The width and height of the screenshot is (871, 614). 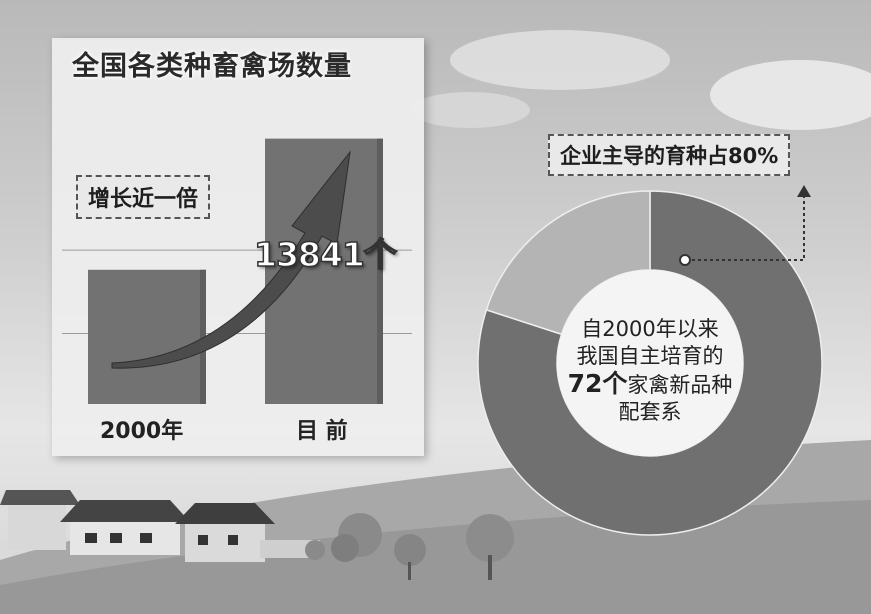 I want to click on farm-buildings, so click(x=160, y=526).